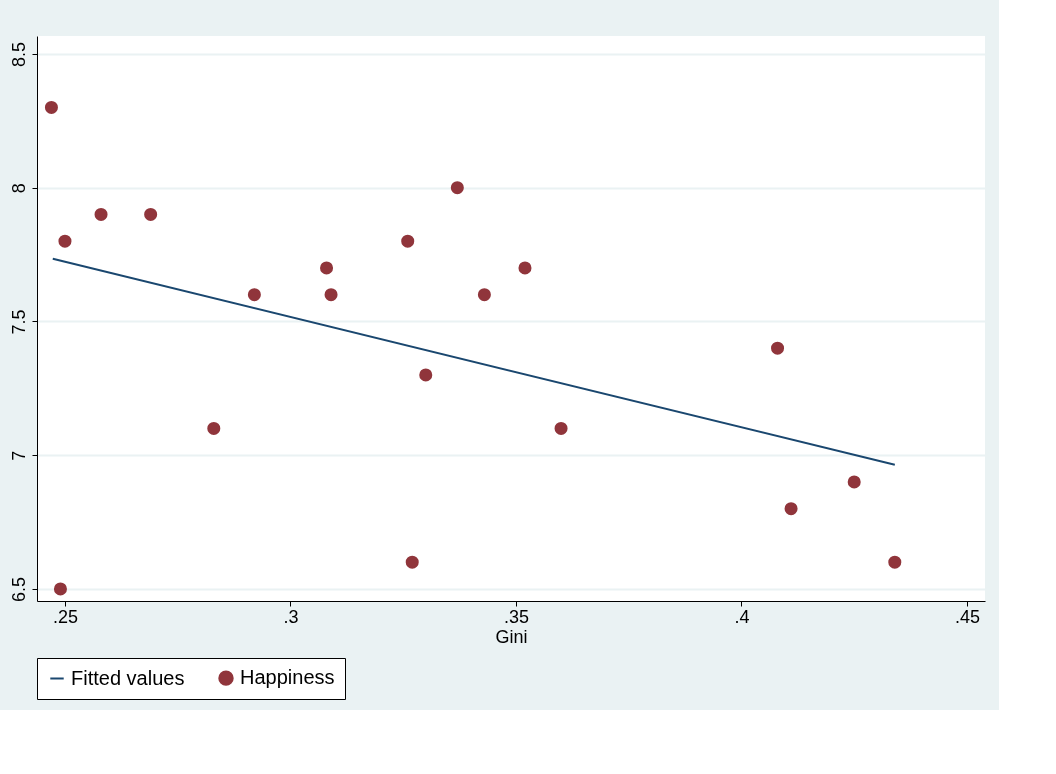 The image size is (1056, 774). What do you see at coordinates (516, 616) in the screenshot?
I see `x-tick-label: .35` at bounding box center [516, 616].